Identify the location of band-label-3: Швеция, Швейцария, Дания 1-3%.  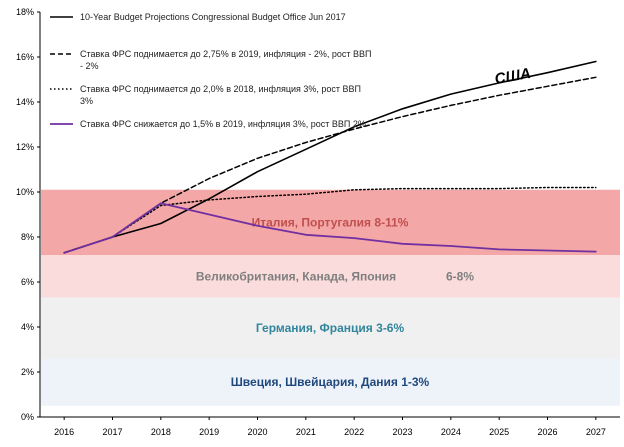
(330, 382).